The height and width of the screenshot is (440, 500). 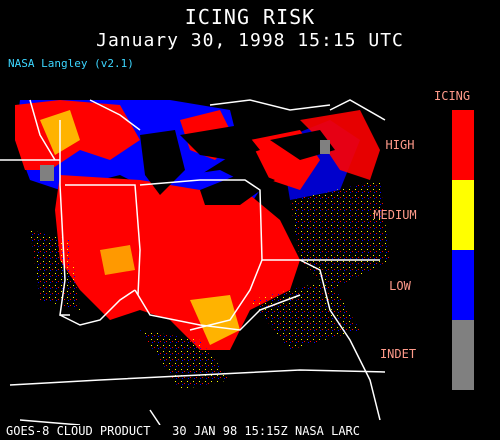 What do you see at coordinates (400, 145) in the screenshot?
I see `legend-label-high: HIGH` at bounding box center [400, 145].